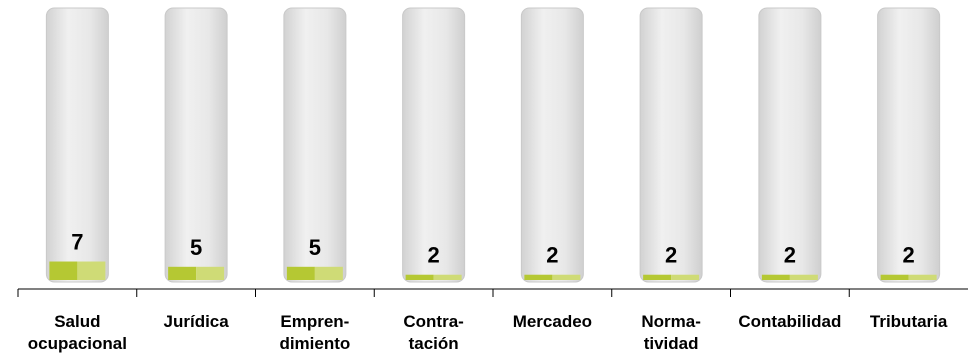  Describe the element at coordinates (671, 332) in the screenshot. I see `category-label: Norma- tividad` at that location.